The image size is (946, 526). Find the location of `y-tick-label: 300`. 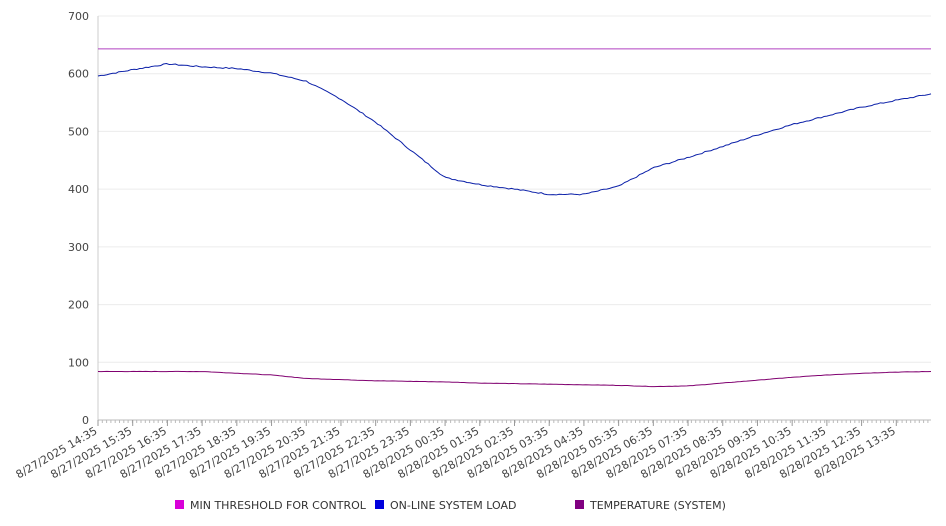

y-tick-label: 300 is located at coordinates (78, 247).